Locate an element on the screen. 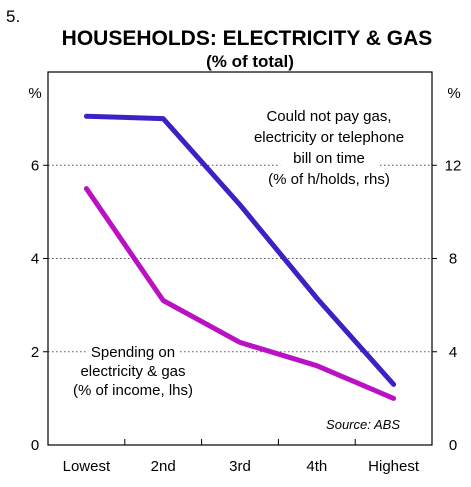 The image size is (471, 487). series-label-line: (% of h/holds, rhs) is located at coordinates (329, 179).